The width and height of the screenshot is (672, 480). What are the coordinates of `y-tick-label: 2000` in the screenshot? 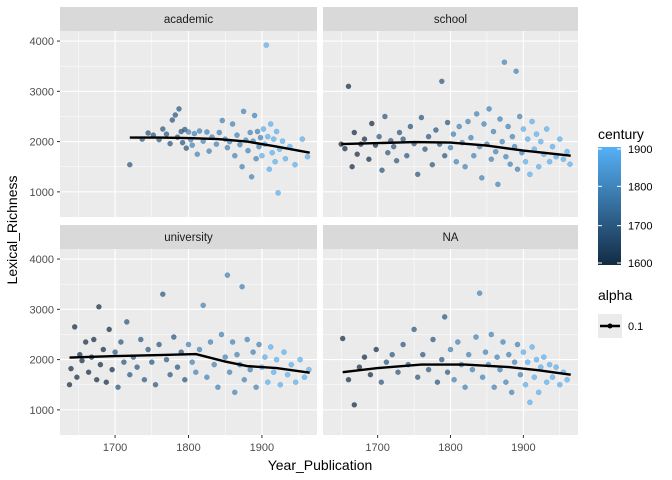 It's located at (42, 143).